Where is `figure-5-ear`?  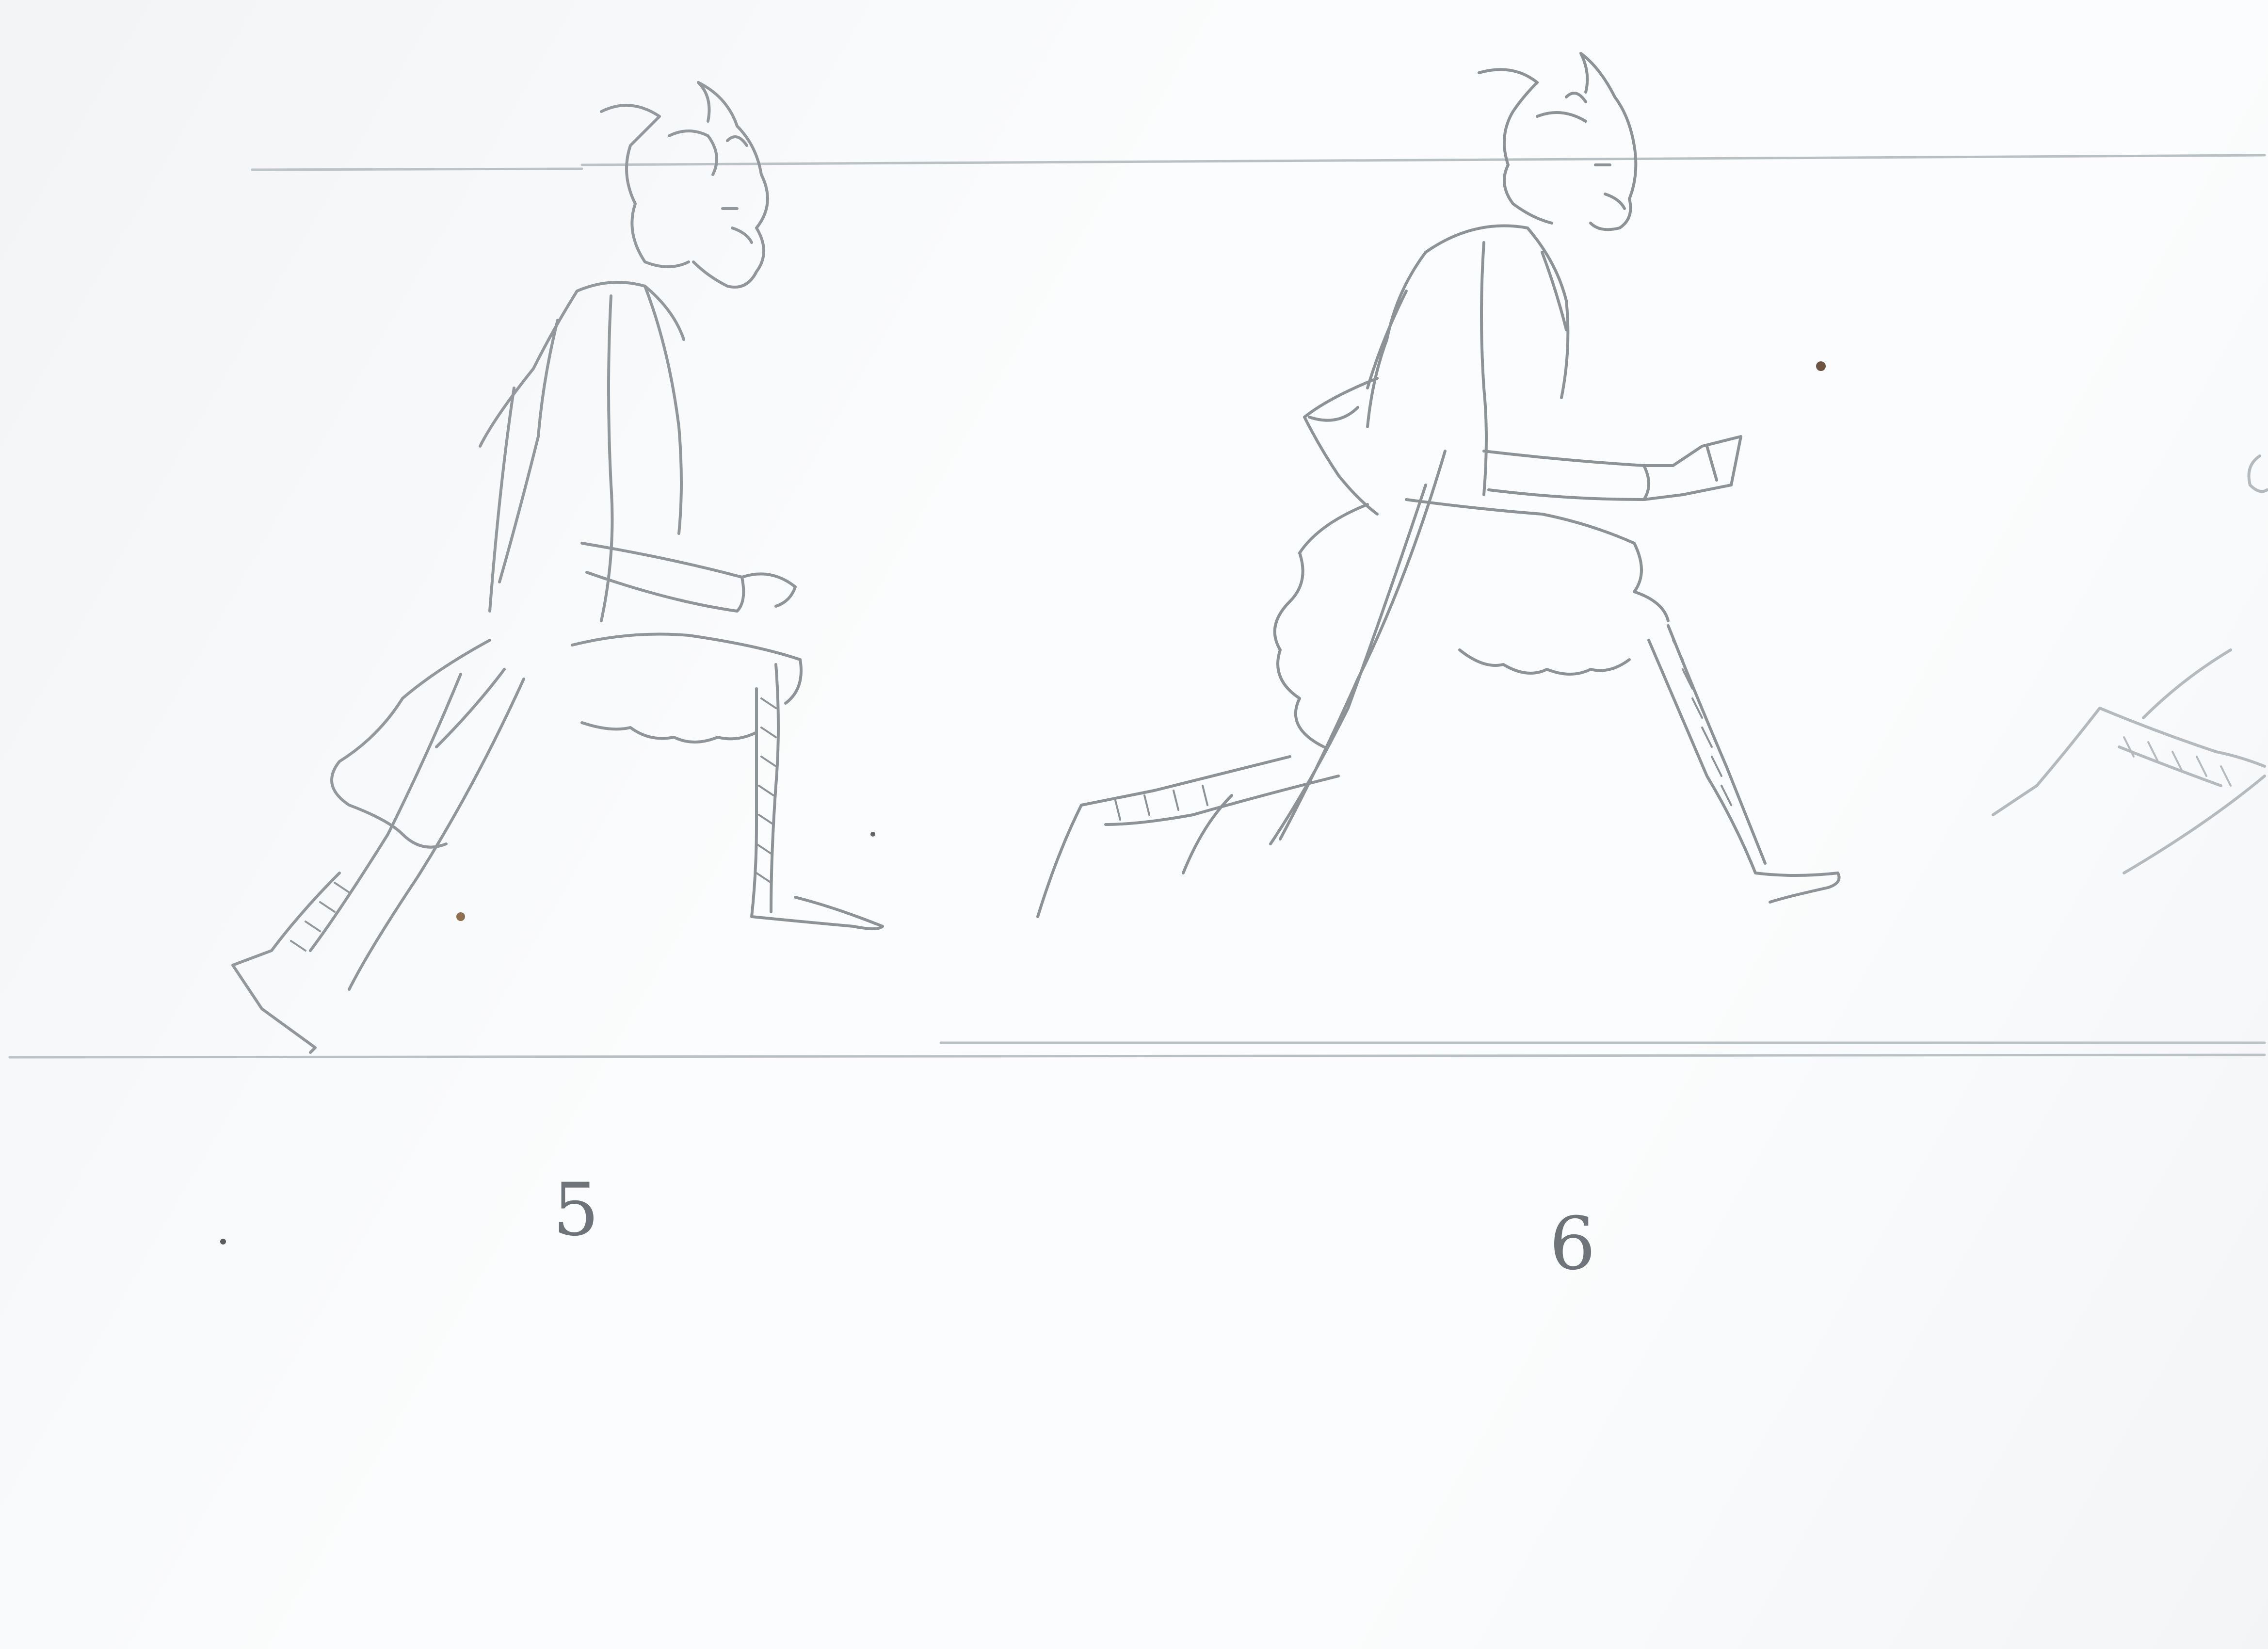 figure-5-ear is located at coordinates (722, 114).